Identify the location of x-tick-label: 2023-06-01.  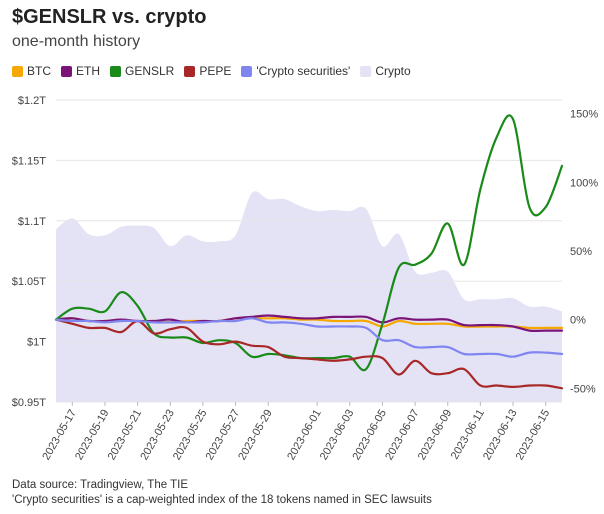
(304, 435).